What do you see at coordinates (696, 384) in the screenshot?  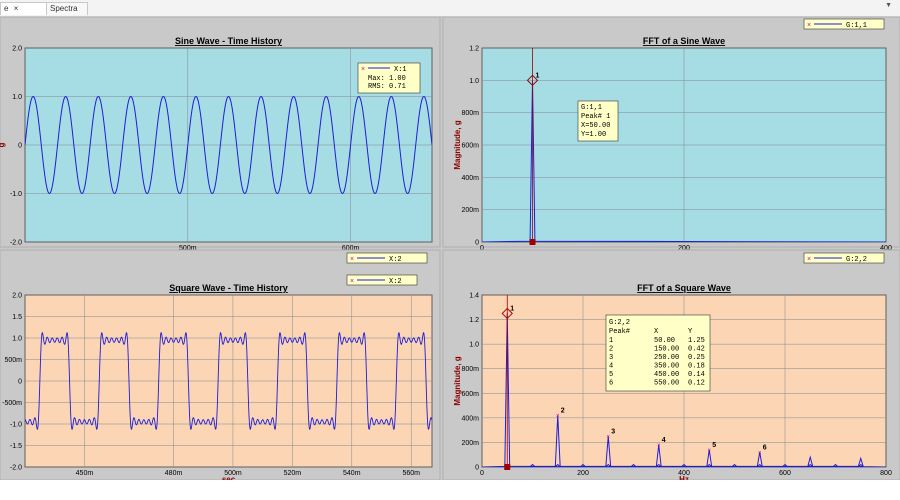 I see `peak-table-cell: 0.12` at bounding box center [696, 384].